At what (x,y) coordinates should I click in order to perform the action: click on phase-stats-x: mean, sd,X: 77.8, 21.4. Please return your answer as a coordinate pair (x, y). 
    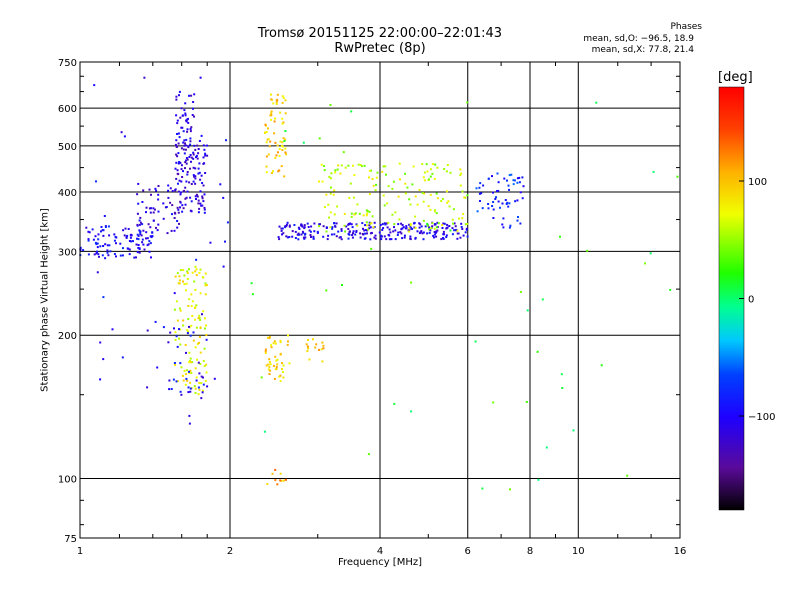
    Looking at the image, I should click on (642, 50).